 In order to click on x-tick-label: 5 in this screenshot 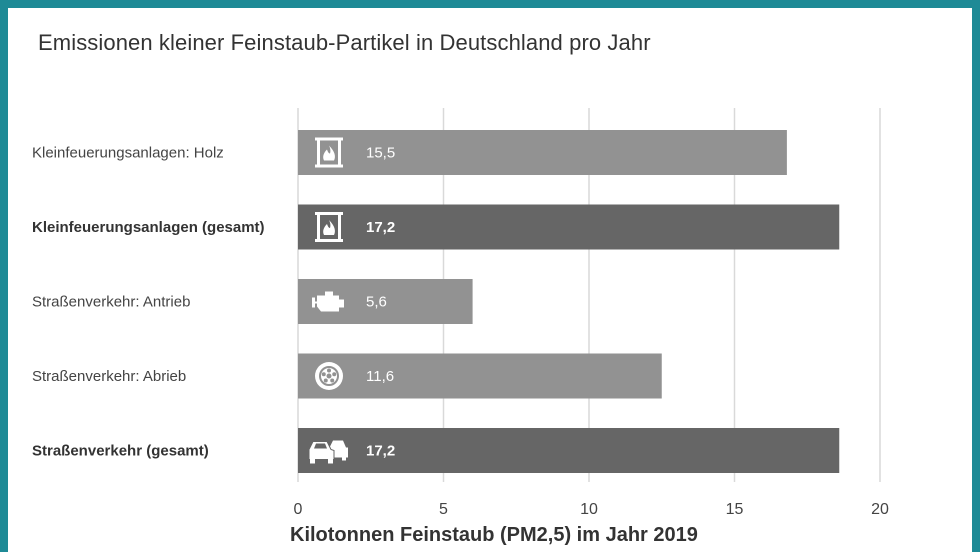, I will do `click(443, 509)`.